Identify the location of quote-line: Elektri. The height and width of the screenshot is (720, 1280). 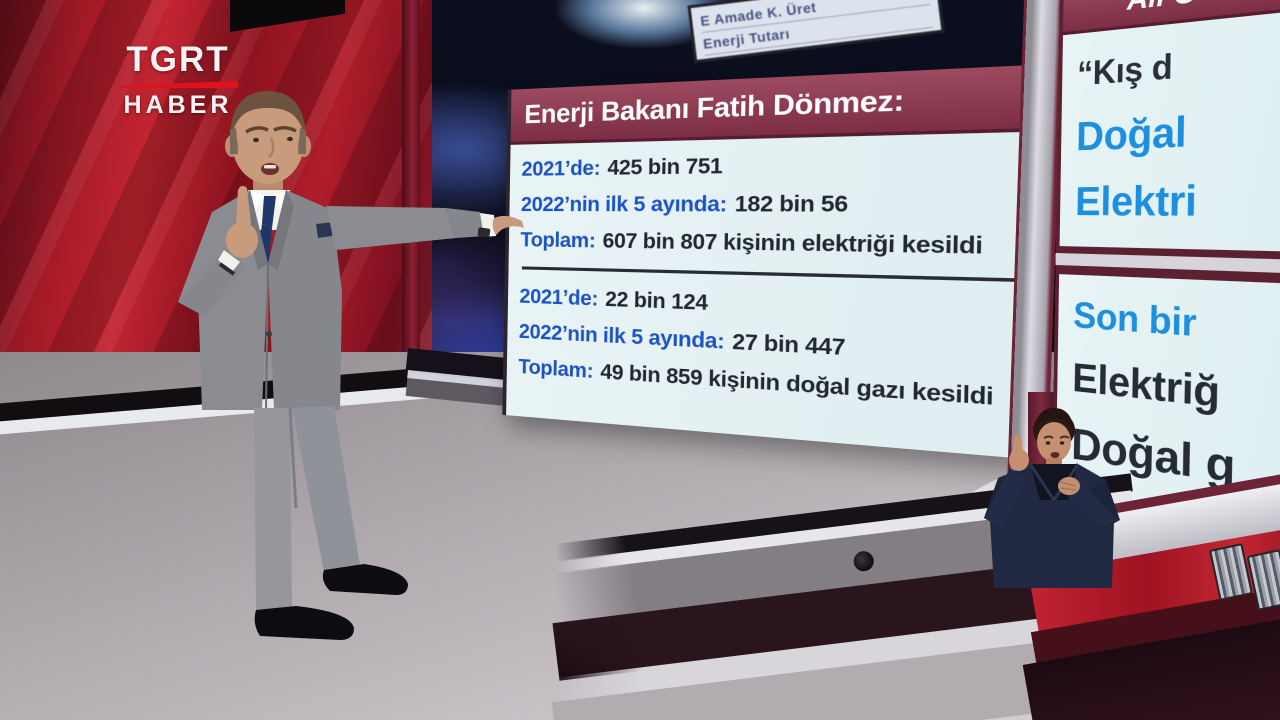
(1136, 201).